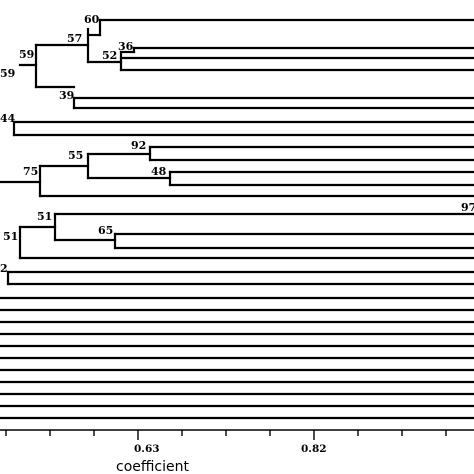 The image size is (474, 474). What do you see at coordinates (109, 55) in the screenshot?
I see `node-label-52: 52` at bounding box center [109, 55].